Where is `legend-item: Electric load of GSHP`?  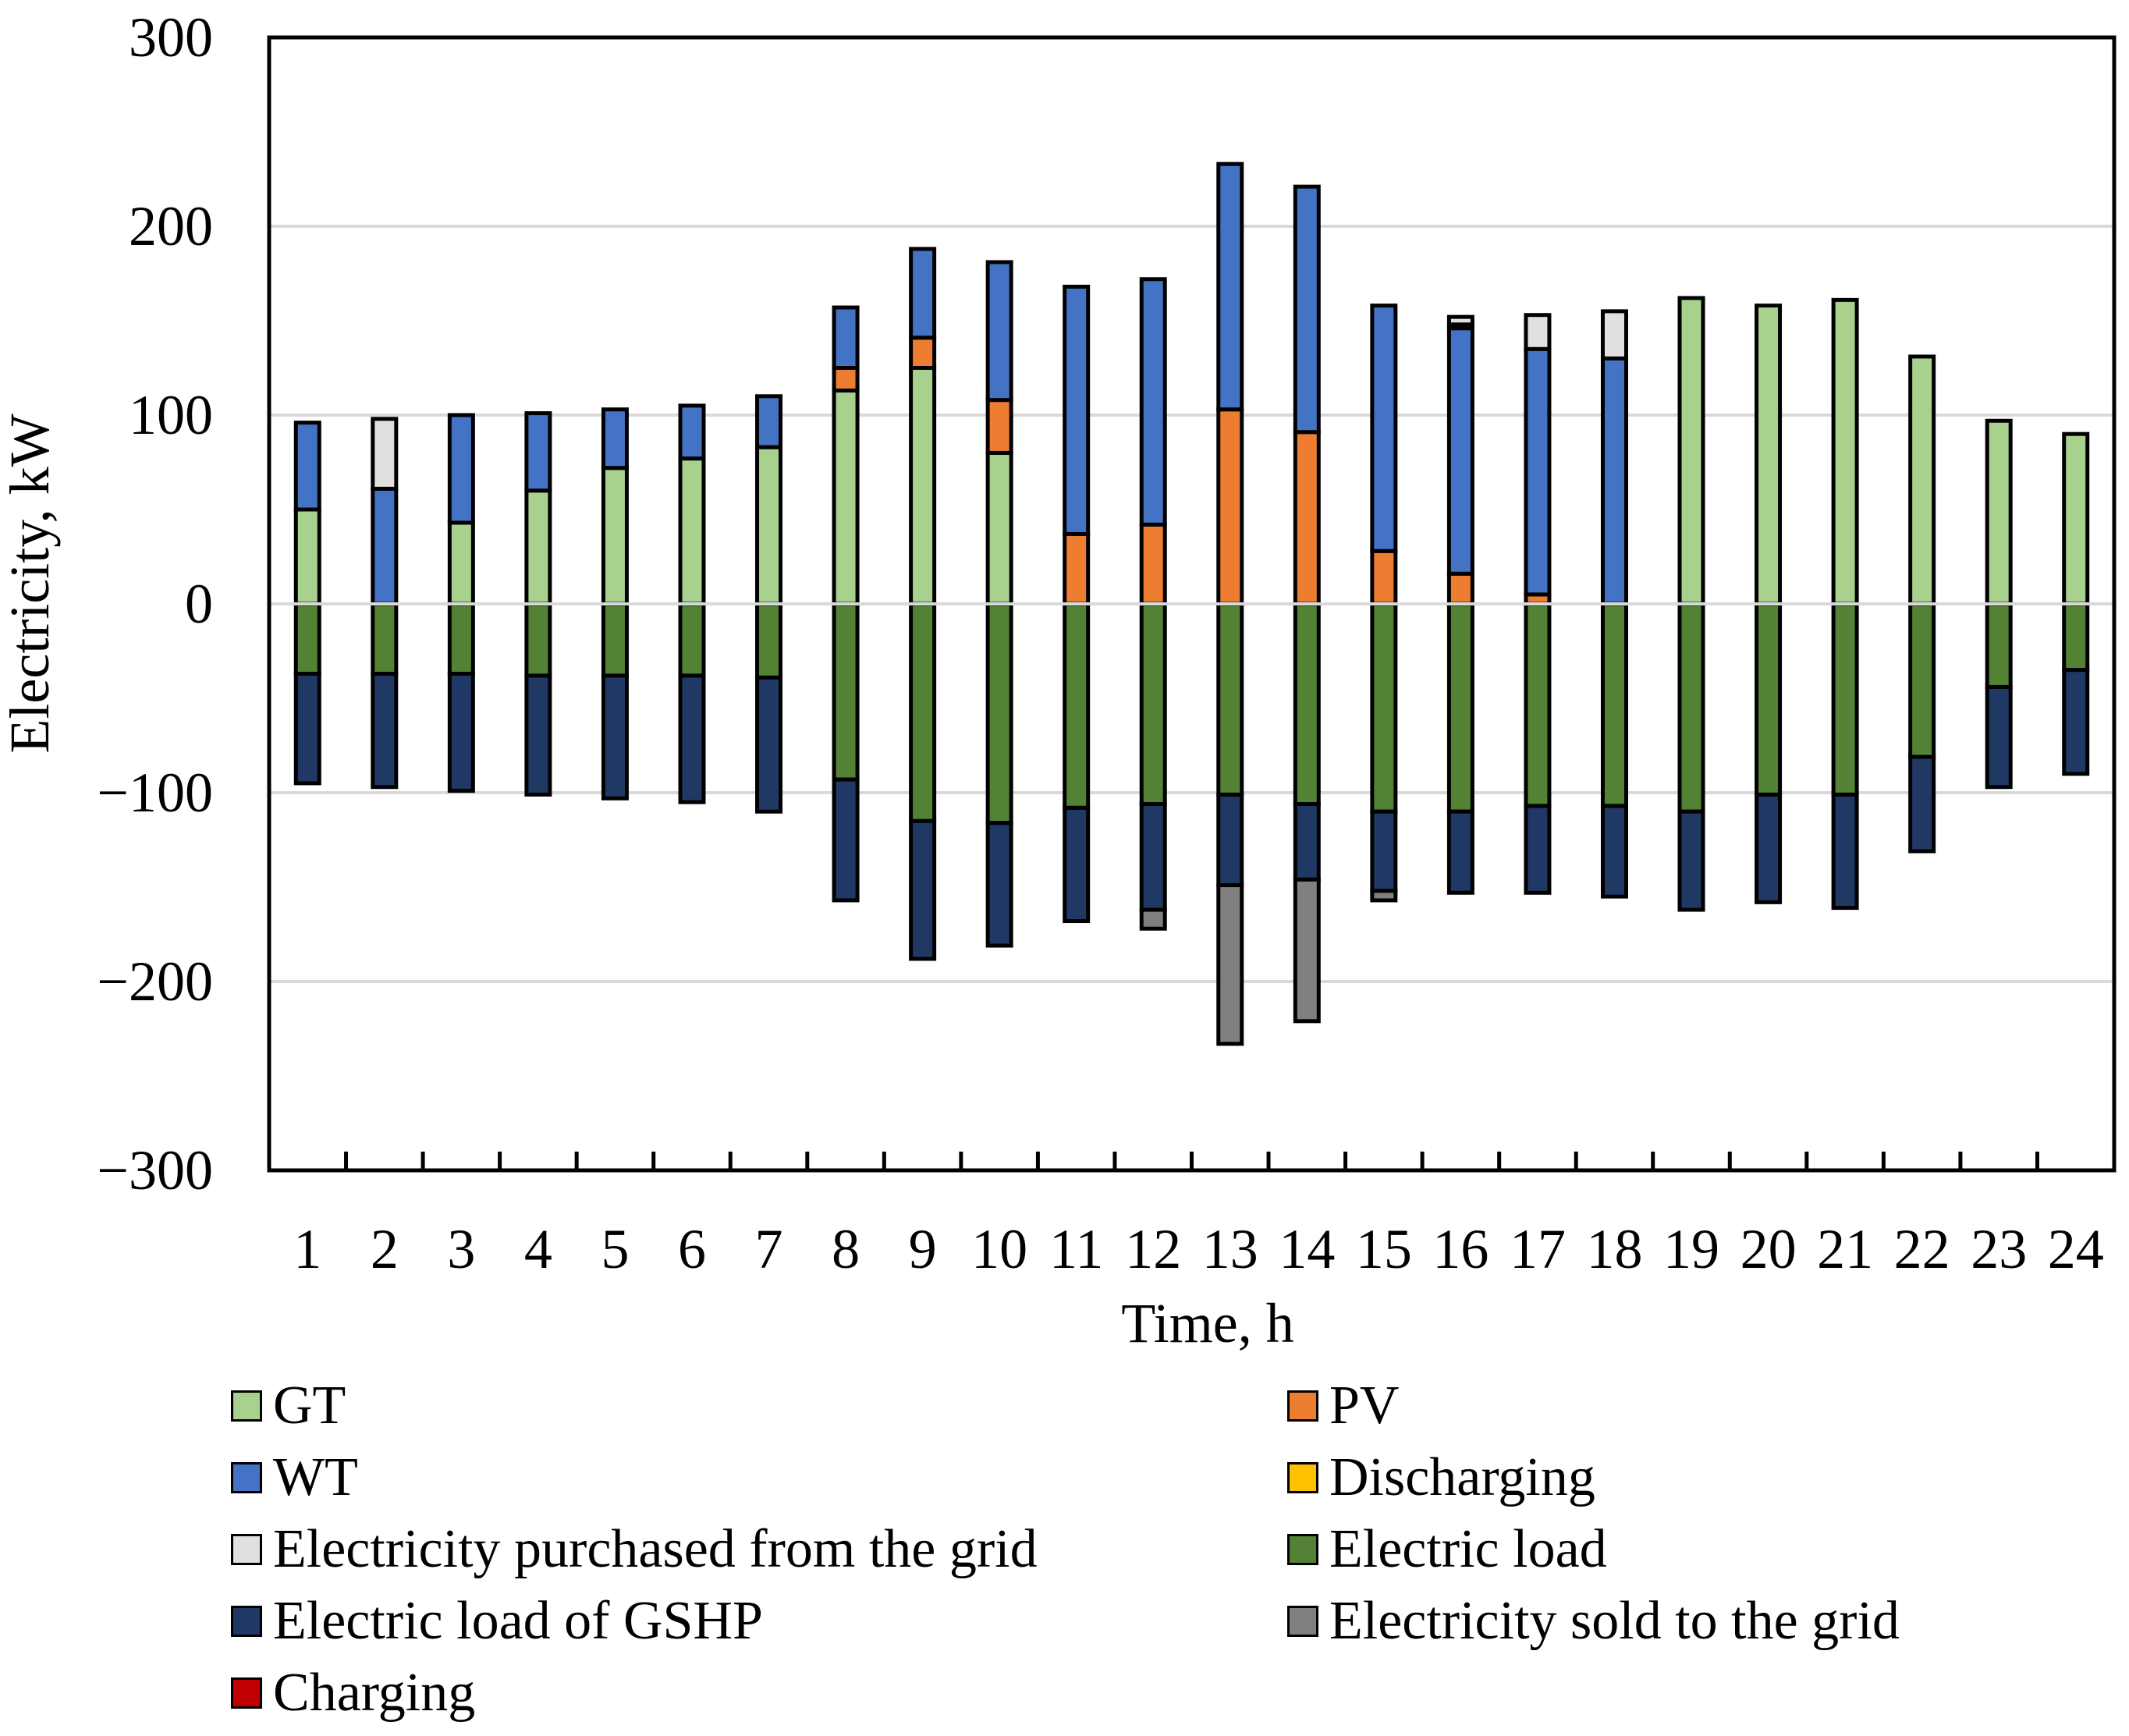 legend-item: Electric load of GSHP is located at coordinates (497, 1621).